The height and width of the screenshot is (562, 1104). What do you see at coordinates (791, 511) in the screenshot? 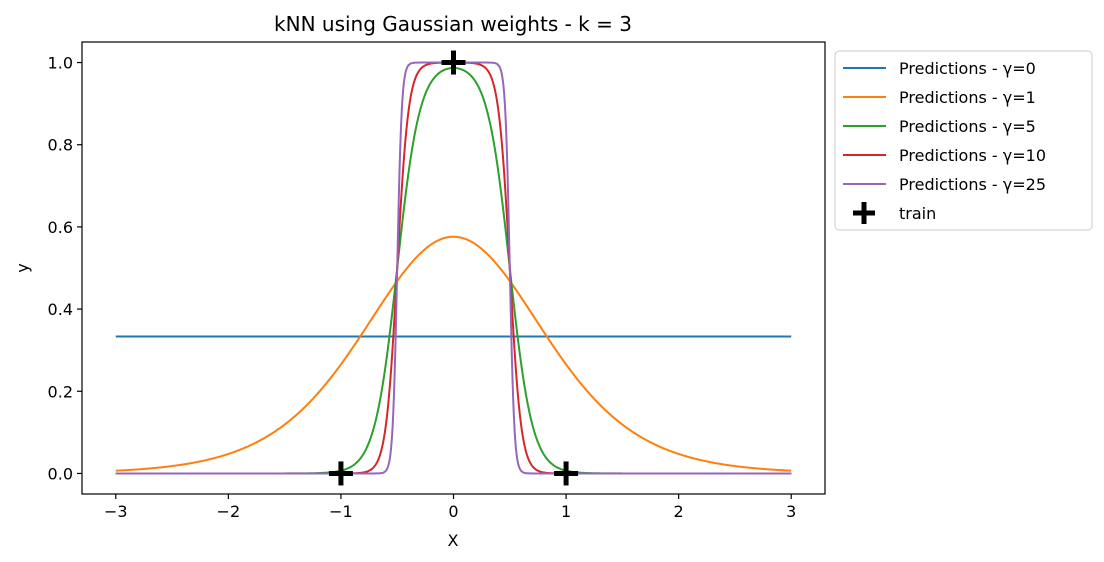
I see `x-tick-label: 3` at bounding box center [791, 511].